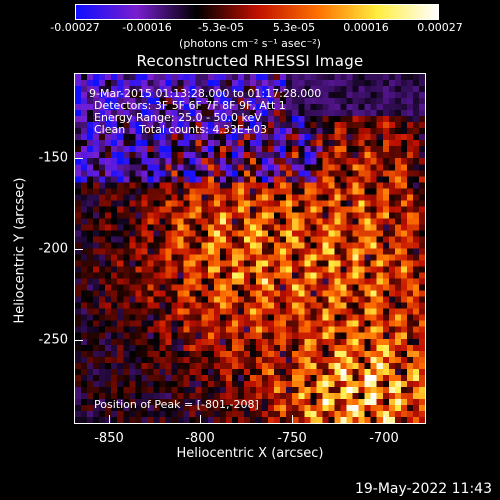 The width and height of the screenshot is (500, 500). Describe the element at coordinates (53, 340) in the screenshot. I see `y-tick-label: -250` at that location.